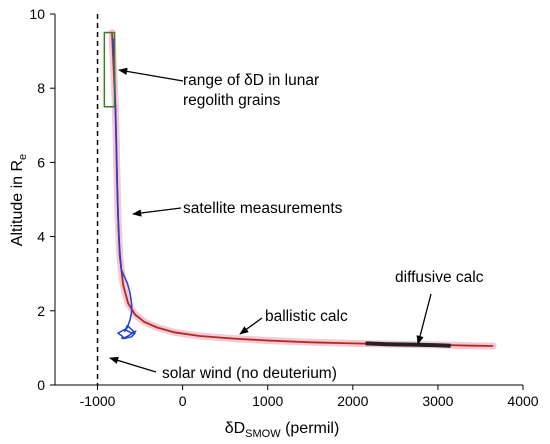 The height and width of the screenshot is (444, 550). I want to click on y-tick-label: 4, so click(41, 237).